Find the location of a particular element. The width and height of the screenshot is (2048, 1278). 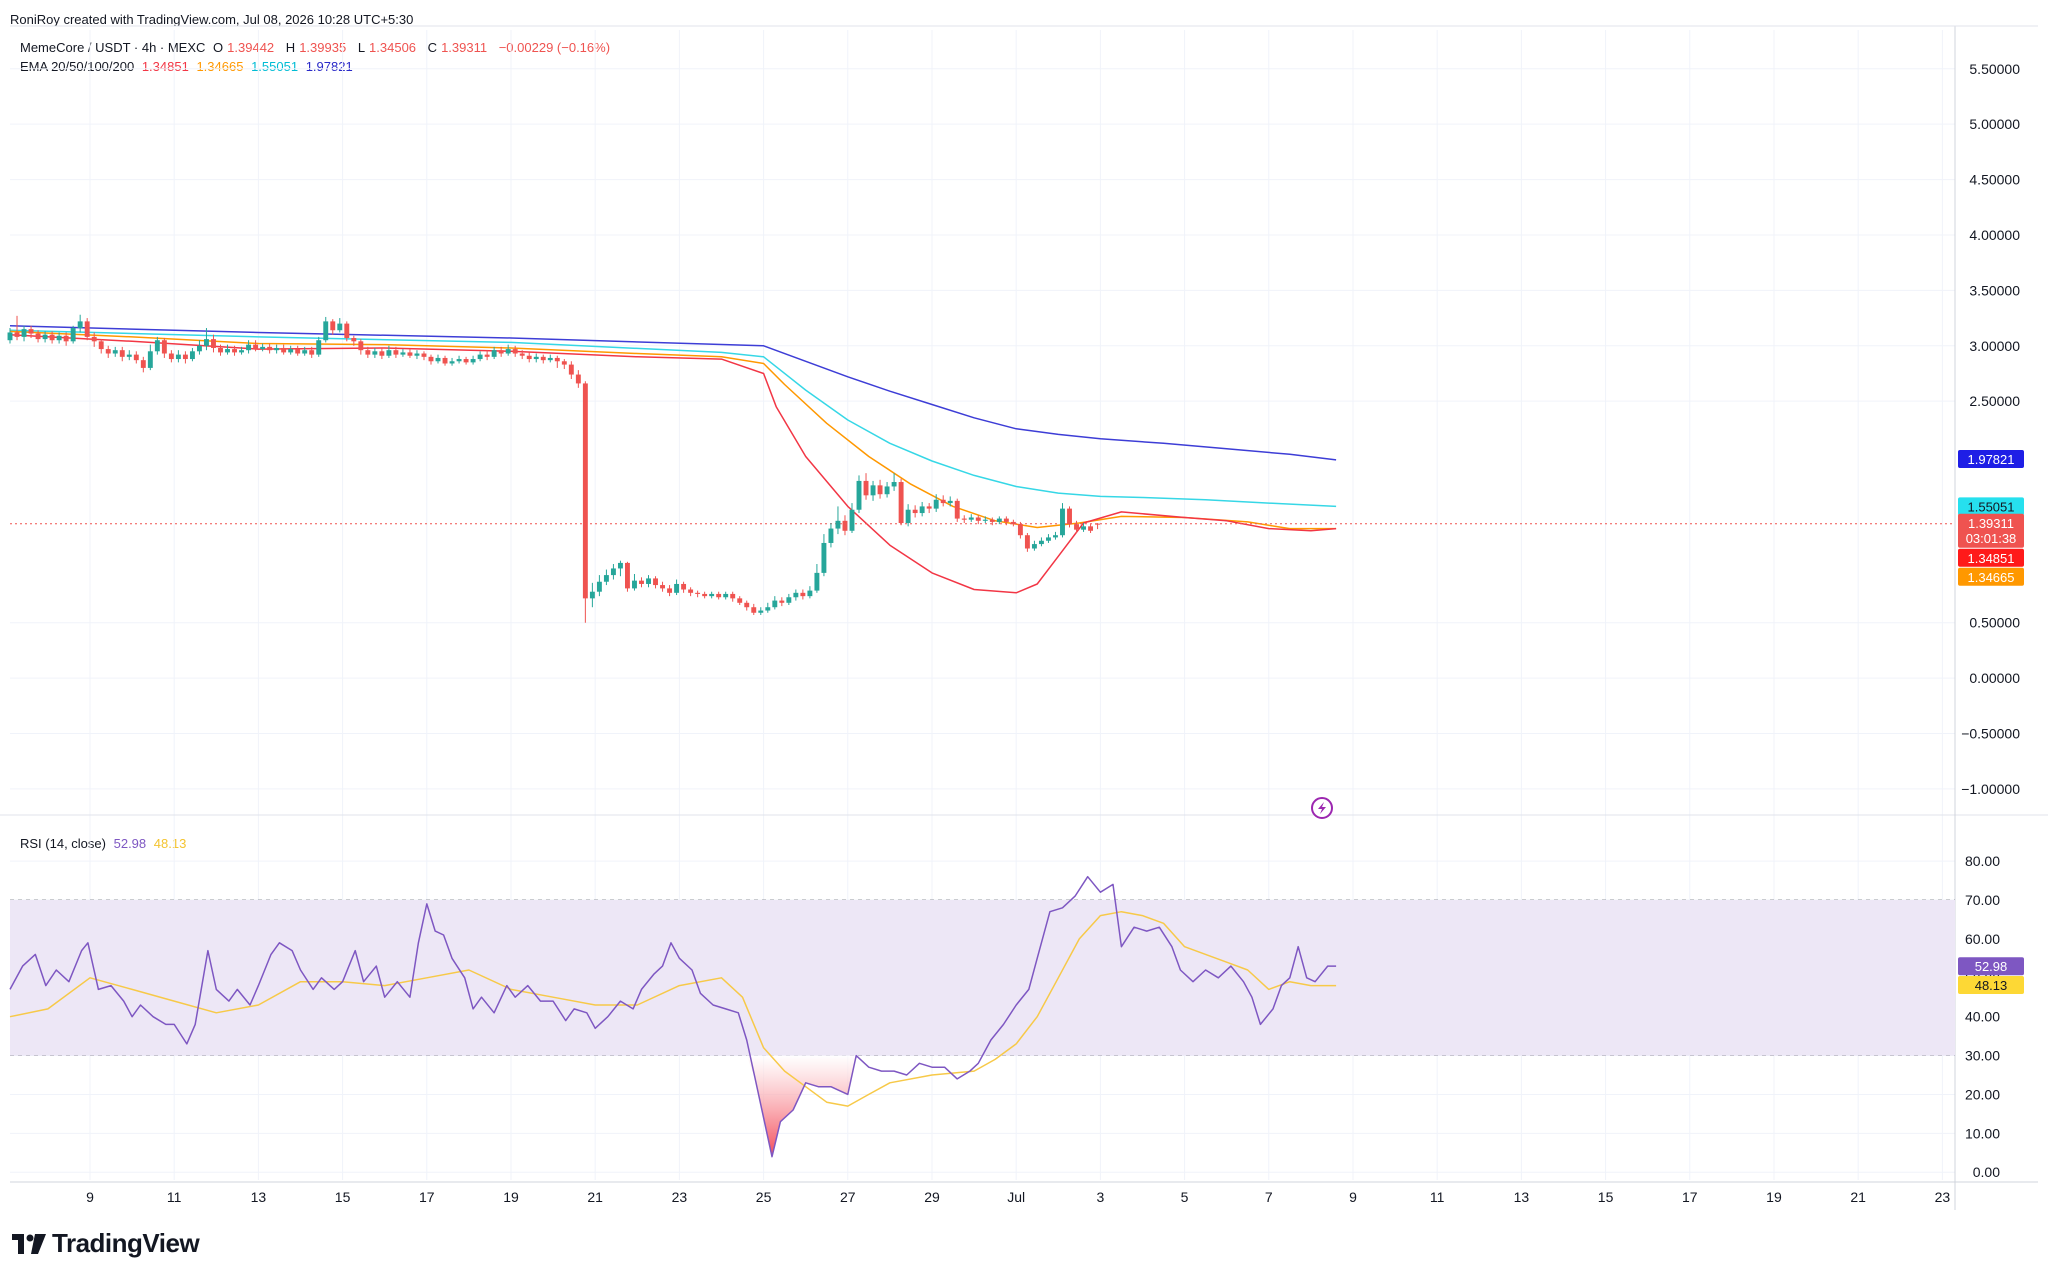

rsi-value: 52.98 is located at coordinates (130, 843).